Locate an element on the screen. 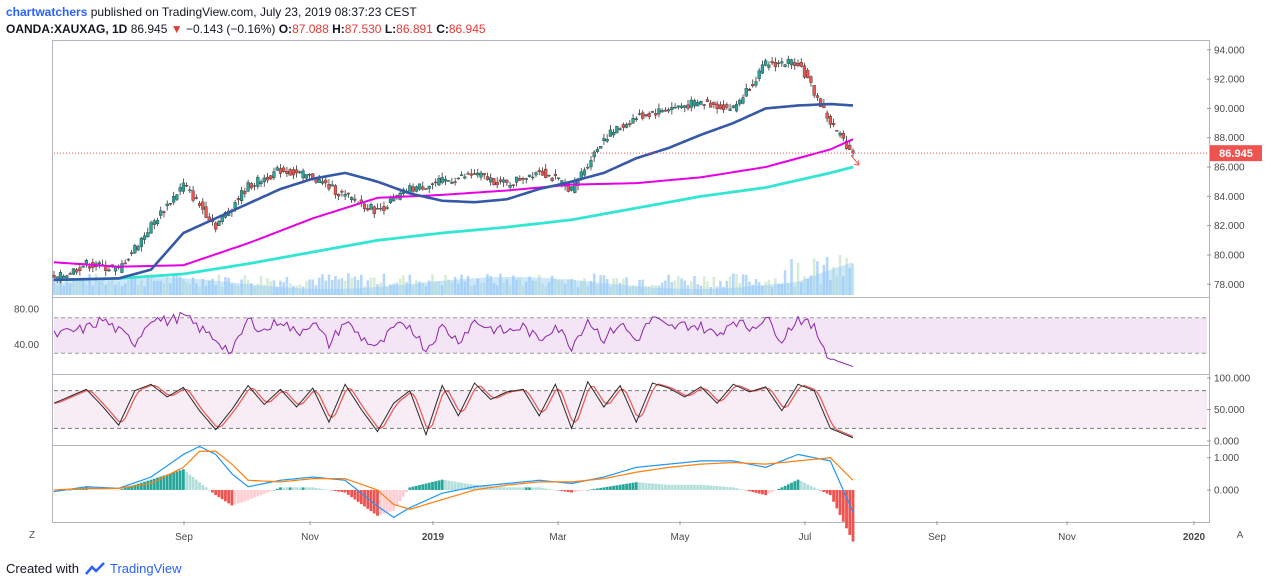  author-name: chartwatchers is located at coordinates (47, 12).